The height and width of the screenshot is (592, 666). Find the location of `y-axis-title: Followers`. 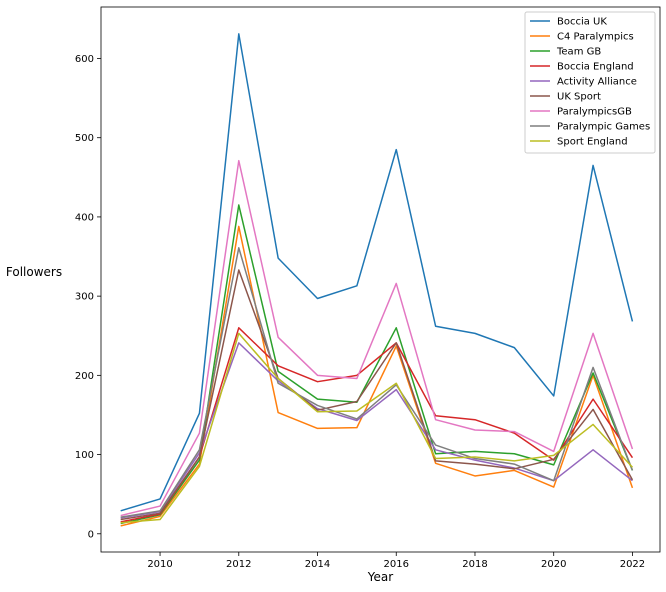

y-axis-title: Followers is located at coordinates (34, 272).